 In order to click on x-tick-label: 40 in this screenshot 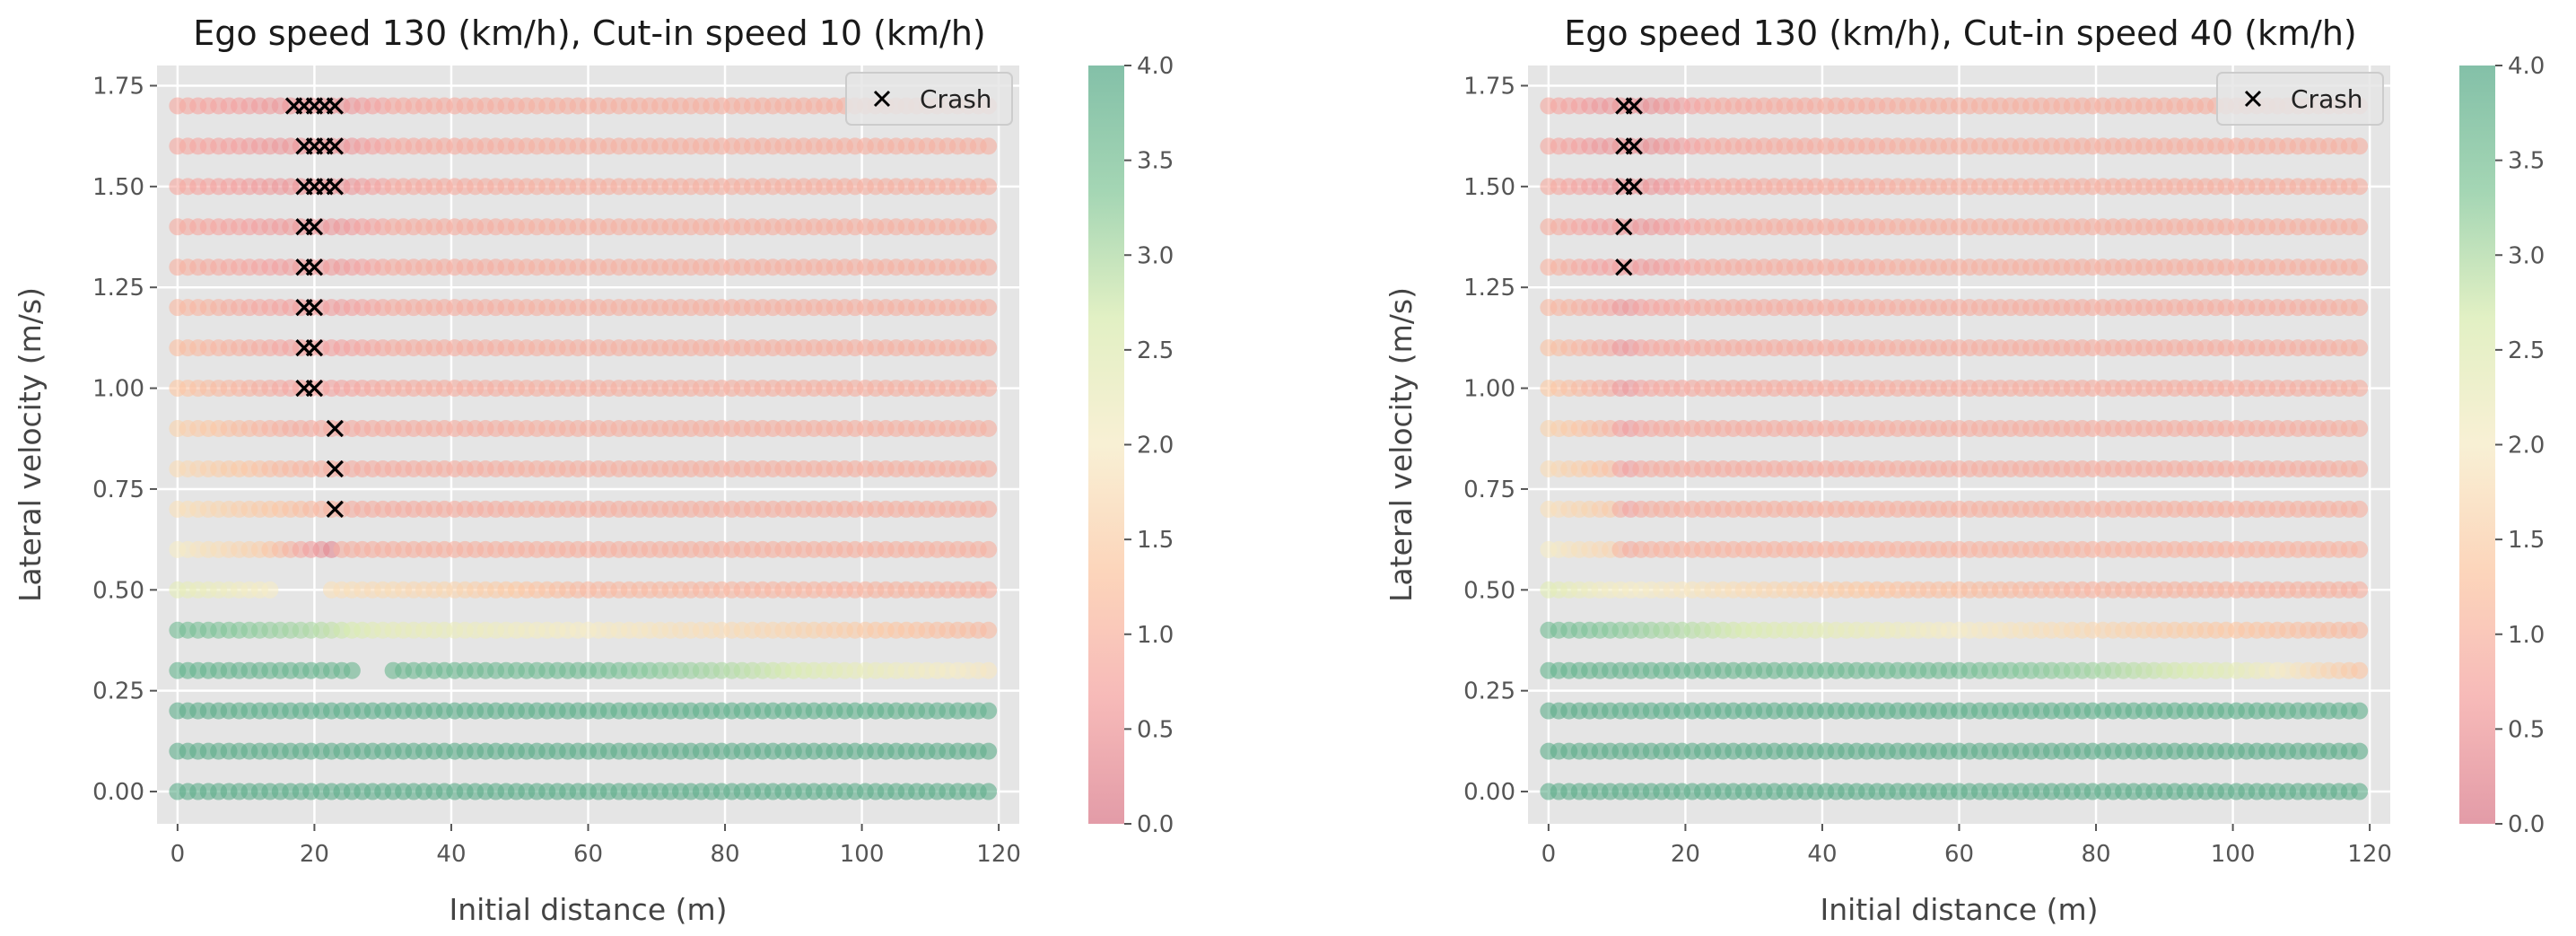, I will do `click(451, 855)`.